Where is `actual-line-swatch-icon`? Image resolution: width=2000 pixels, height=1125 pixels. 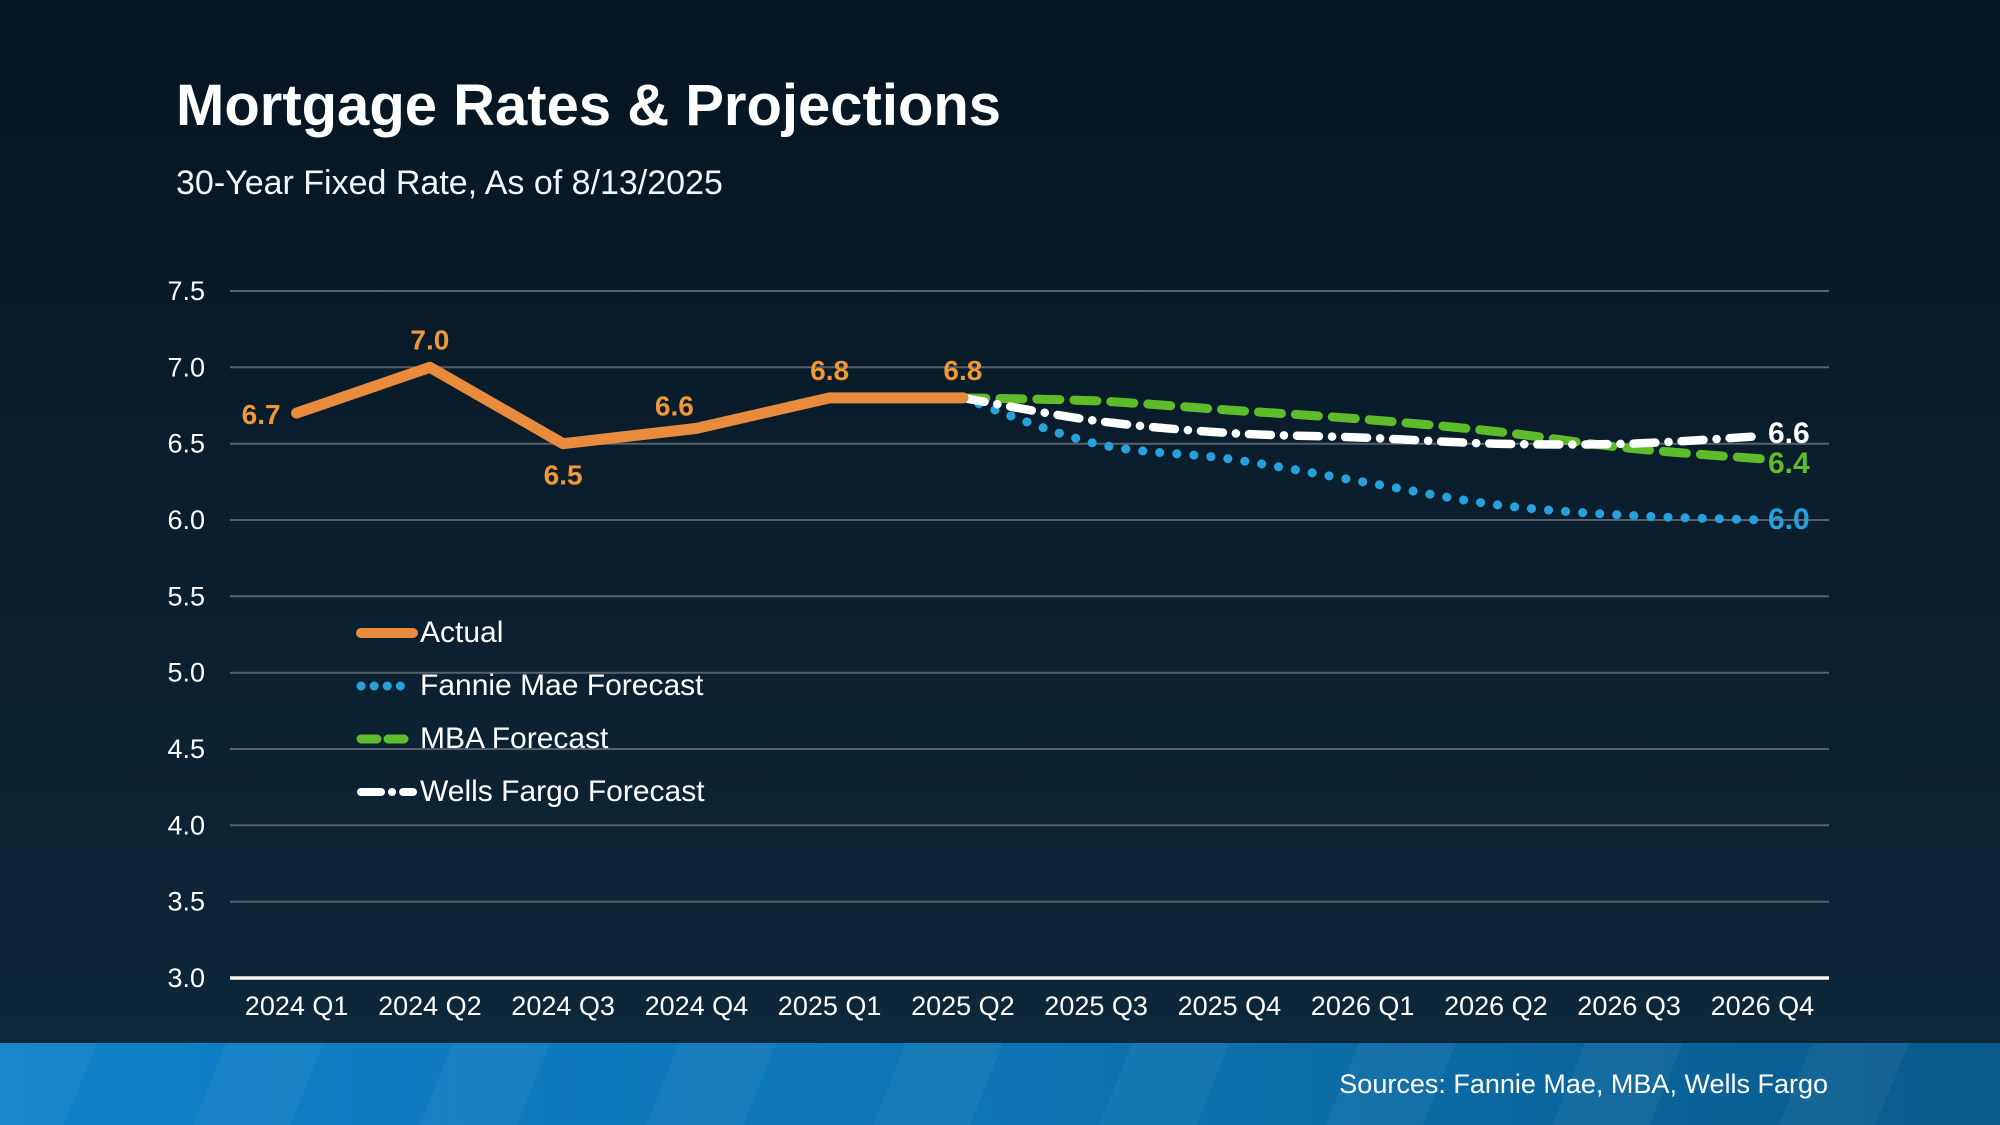
actual-line-swatch-icon is located at coordinates (387, 632).